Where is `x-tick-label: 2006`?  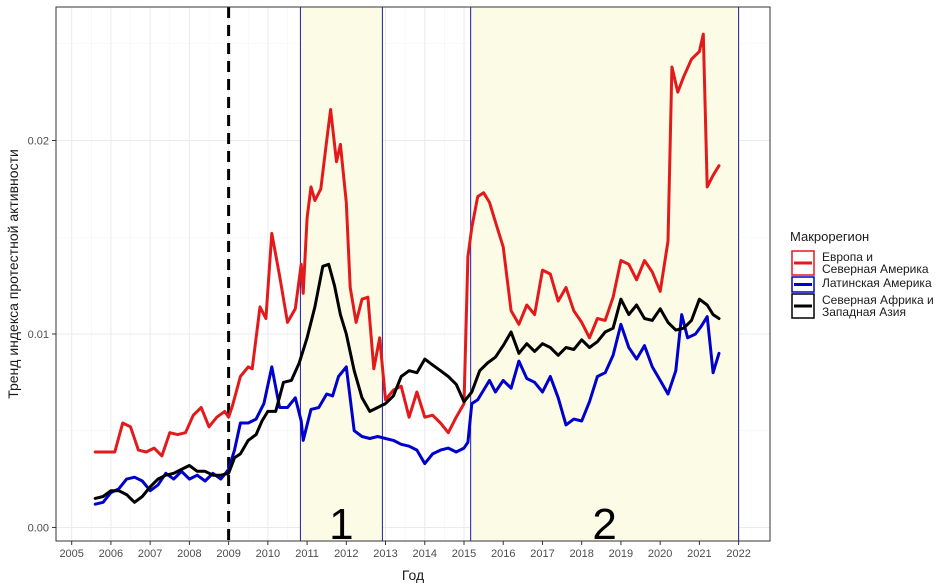 x-tick-label: 2006 is located at coordinates (111, 554).